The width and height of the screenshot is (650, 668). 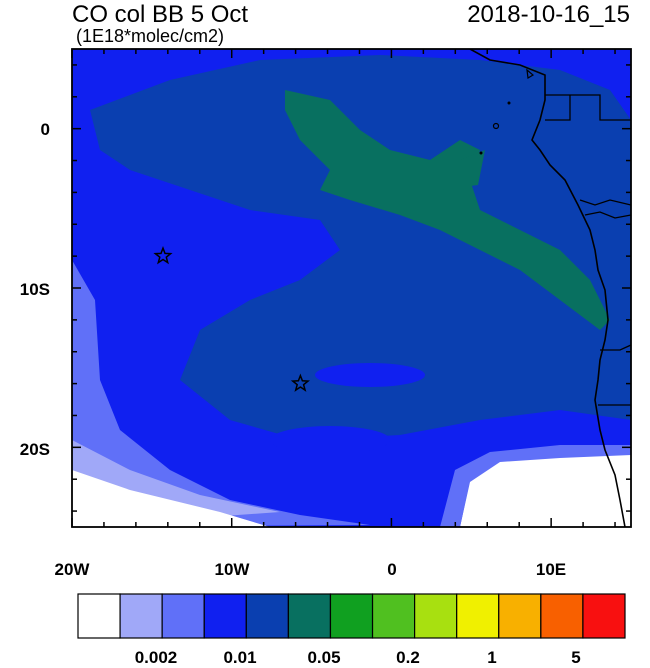 I want to click on map-title: CO col BB 5 Oct, so click(x=160, y=14).